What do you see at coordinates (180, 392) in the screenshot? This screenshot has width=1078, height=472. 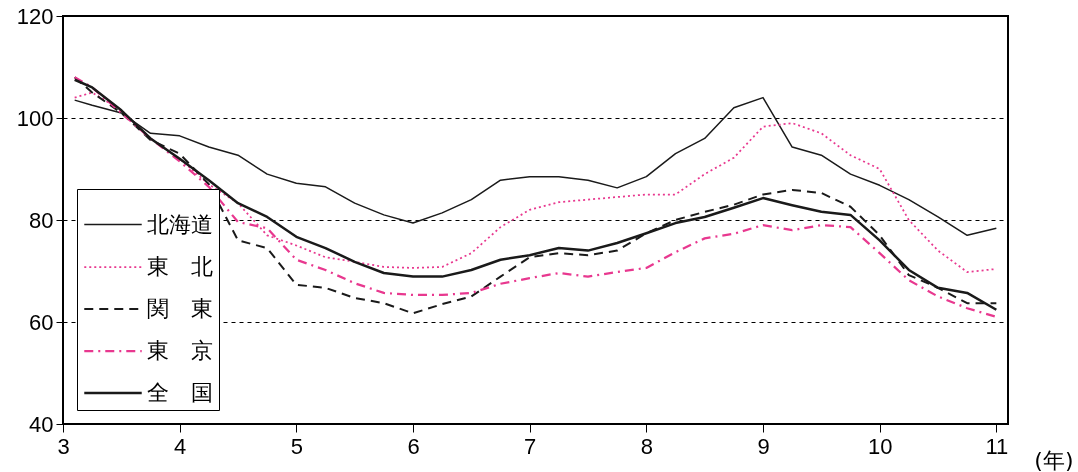 I see `legend-label: 全 国` at bounding box center [180, 392].